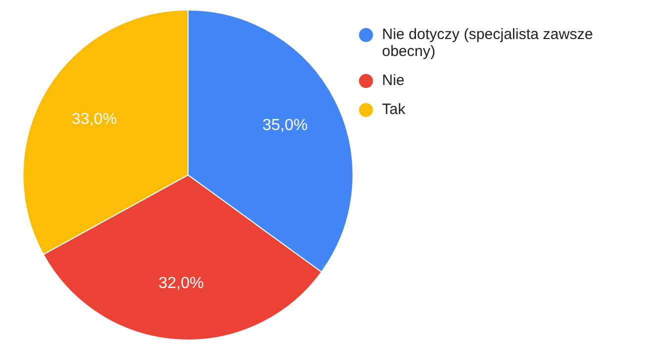 This screenshot has width=648, height=347. I want to click on data-label: 32,0%, so click(181, 283).